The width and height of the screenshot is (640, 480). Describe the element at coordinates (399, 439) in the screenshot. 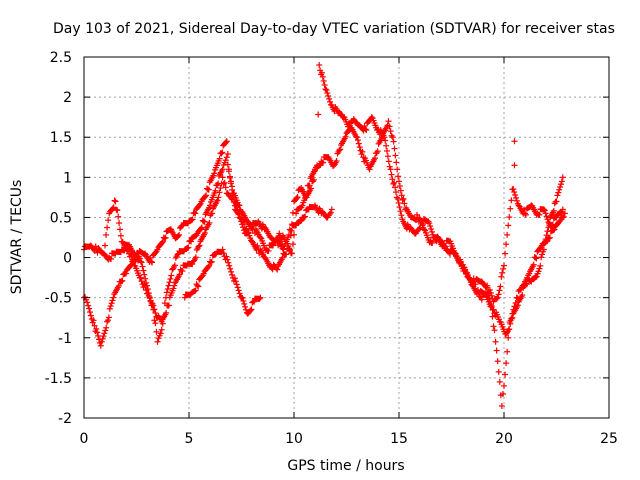

I see `x-tick-label: 15` at that location.